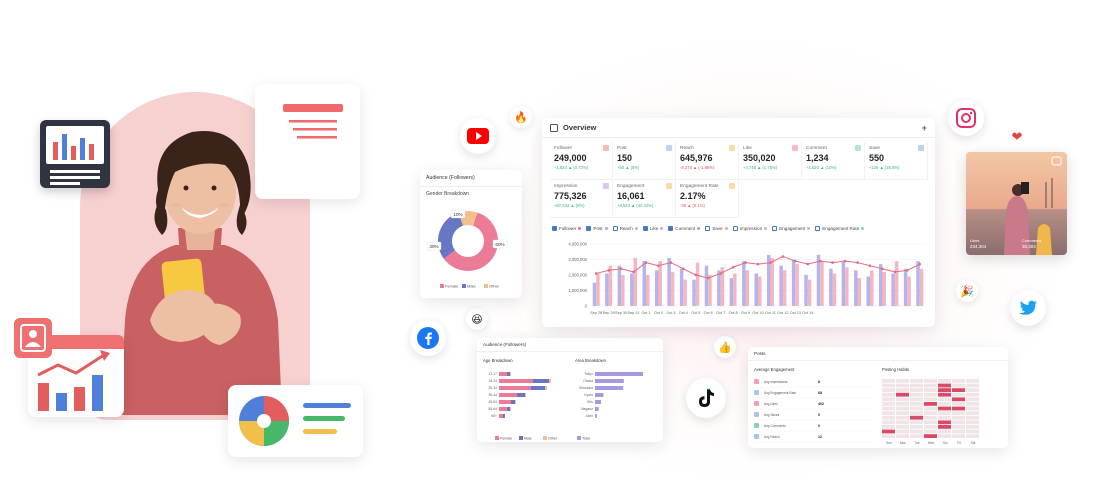 This screenshot has width=1100, height=500. What do you see at coordinates (706, 398) in the screenshot?
I see `tiktok-icon` at bounding box center [706, 398].